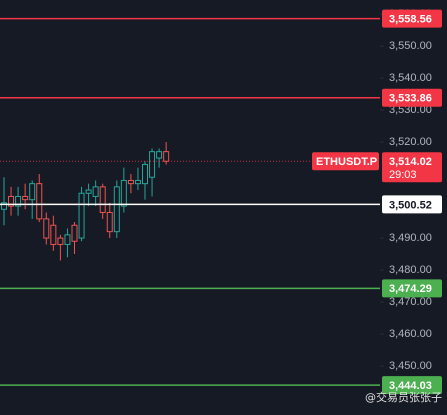  Describe the element at coordinates (410, 162) in the screenshot. I see `current-price-label: 3,514.02` at that location.